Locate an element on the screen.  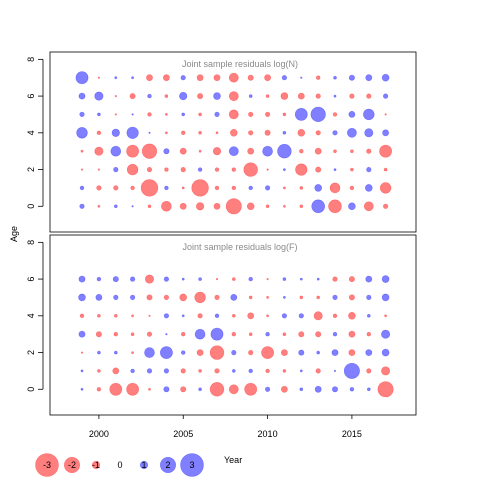
x-axis: 2000 2005 2010 2015 is located at coordinates (225, 427).